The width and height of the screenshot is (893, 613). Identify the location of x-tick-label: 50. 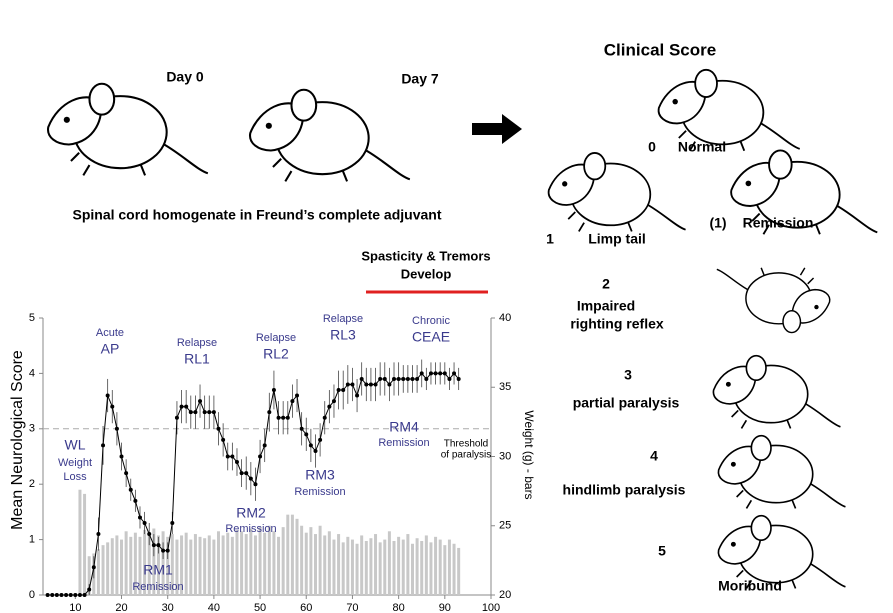
(260, 607).